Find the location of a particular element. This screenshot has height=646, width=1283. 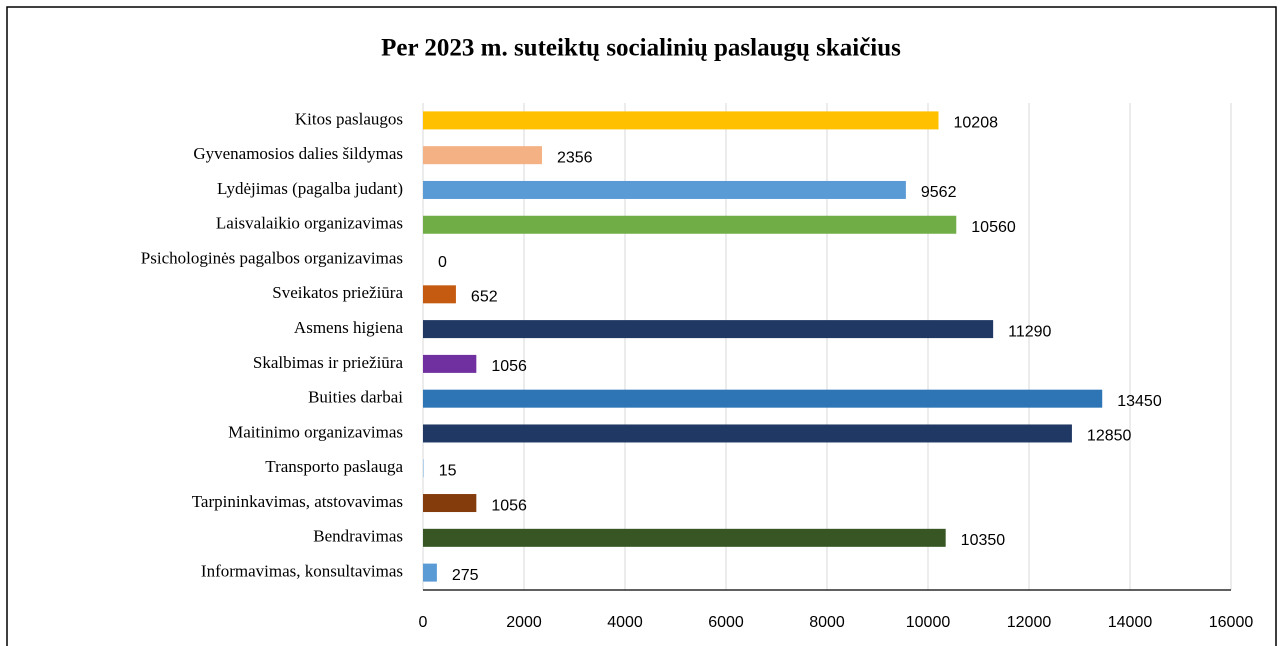

y-tick-label: Sveikatos priežiūra is located at coordinates (337, 292).